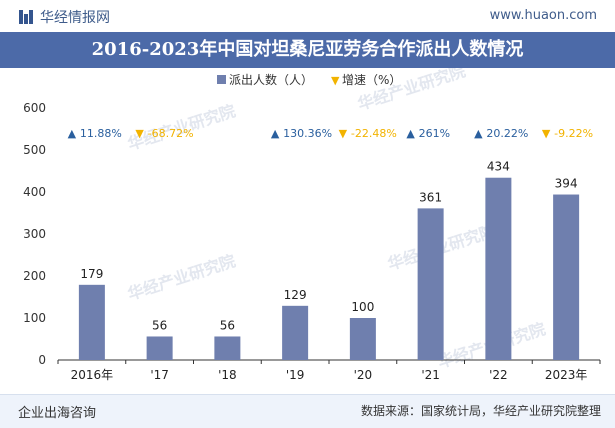 Image resolution: width=615 pixels, height=428 pixels. I want to click on y-tick-label: 0, so click(42, 360).